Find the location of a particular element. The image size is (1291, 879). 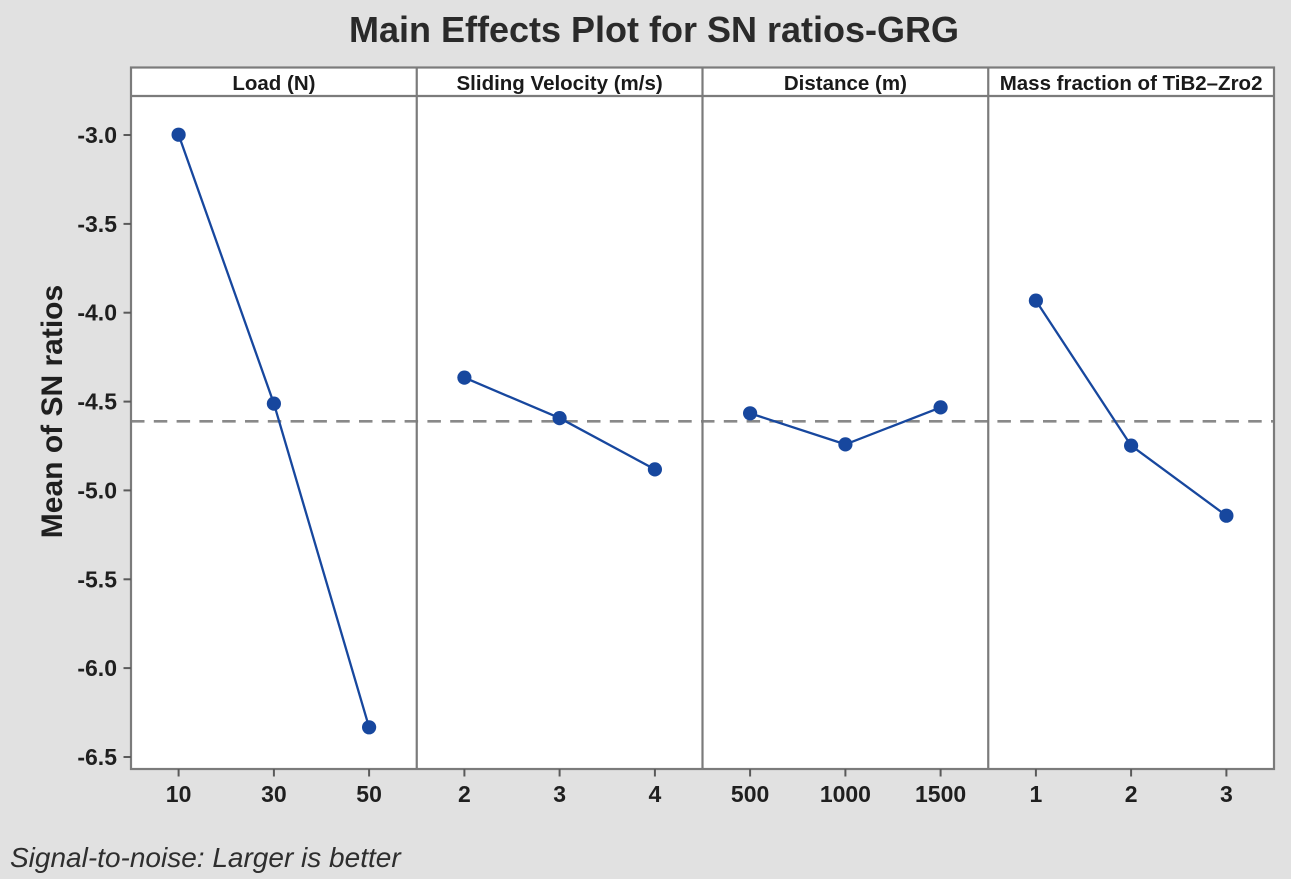

svg-text: 1000 is located at coordinates (845, 794).